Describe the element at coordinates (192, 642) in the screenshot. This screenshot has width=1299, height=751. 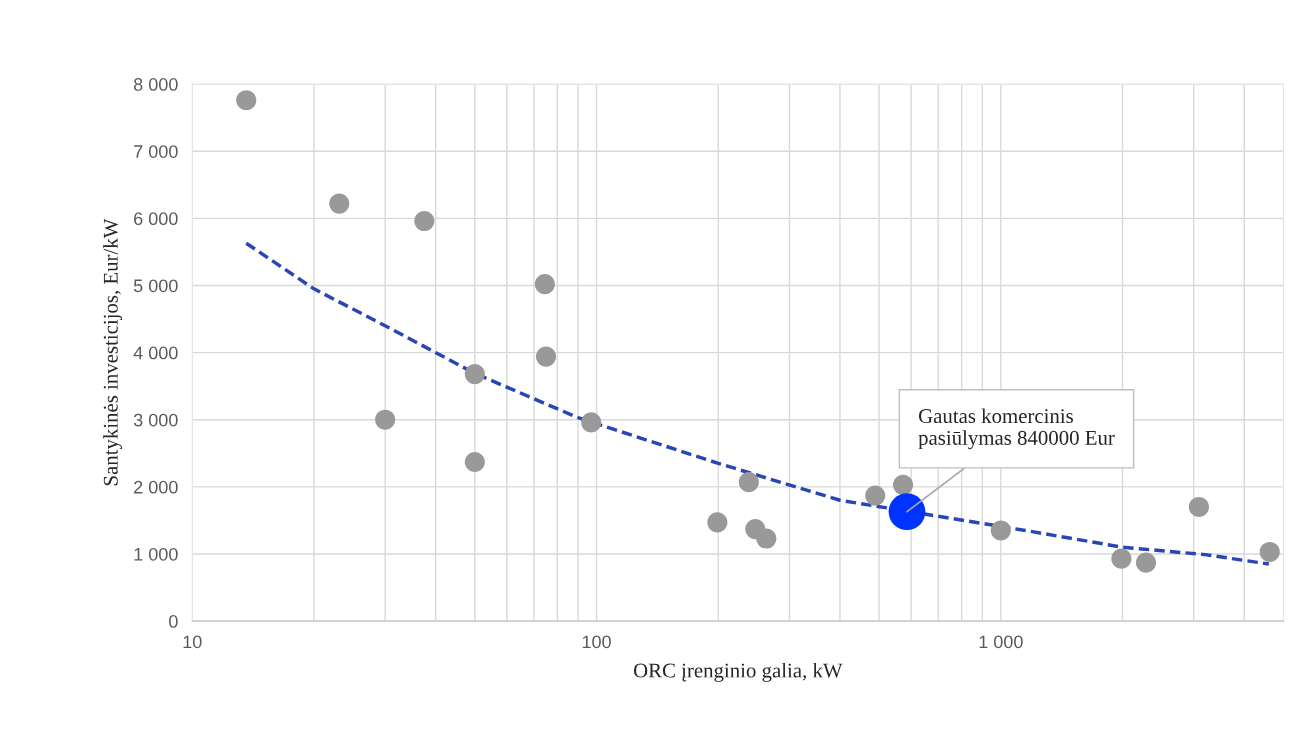
I see `x-tick-label: 10` at that location.